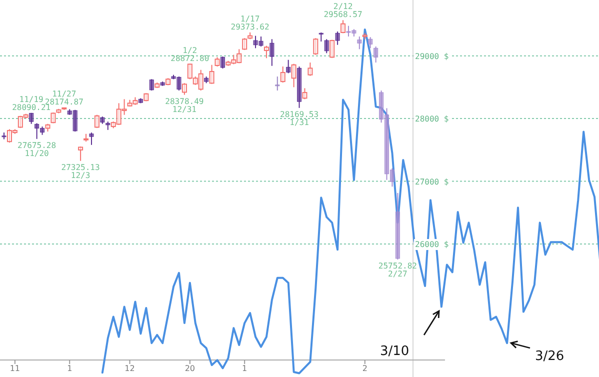 This screenshot has width=599, height=377. I want to click on annotation: 25752.82 2/27, so click(398, 270).